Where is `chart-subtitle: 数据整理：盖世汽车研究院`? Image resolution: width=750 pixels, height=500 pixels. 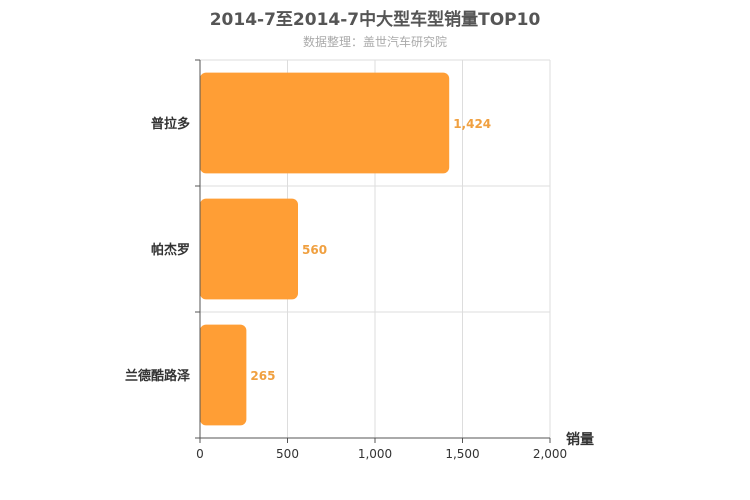
chart-subtitle: 数据整理：盖世汽车研究院 is located at coordinates (374, 42).